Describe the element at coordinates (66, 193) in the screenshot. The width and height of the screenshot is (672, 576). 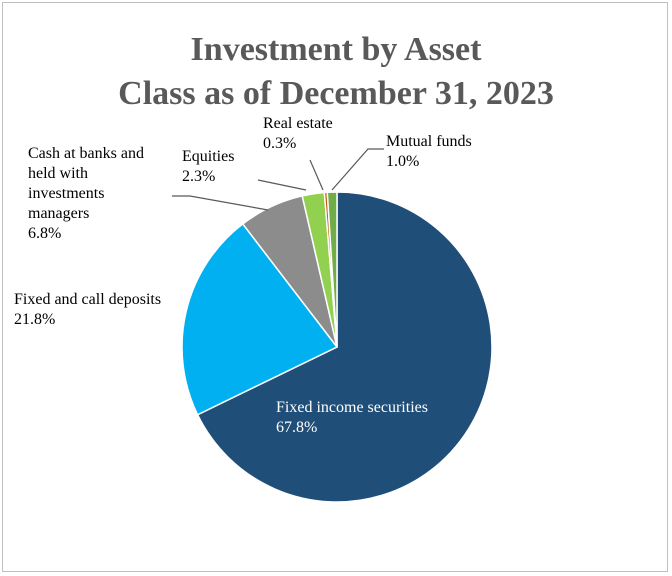
I see `data-label-text: investments` at that location.